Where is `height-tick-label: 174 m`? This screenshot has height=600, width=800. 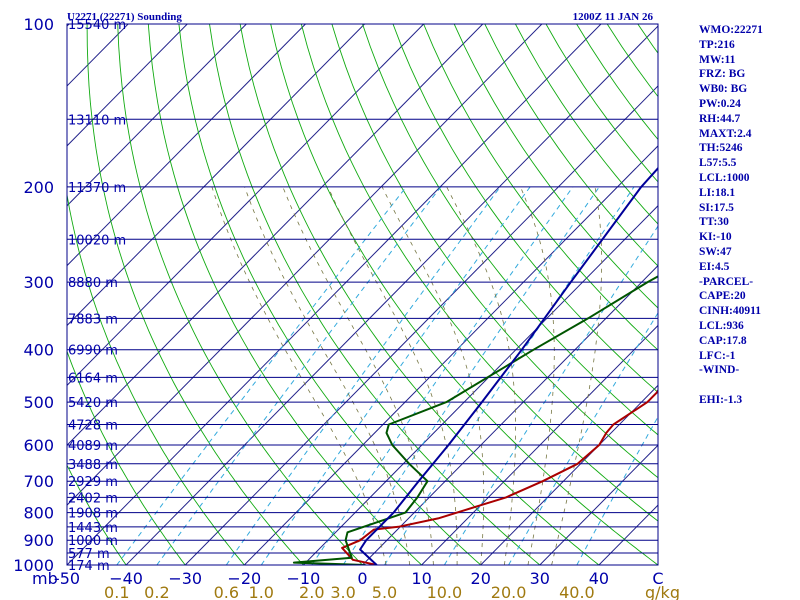 height-tick-label: 174 m is located at coordinates (89, 566).